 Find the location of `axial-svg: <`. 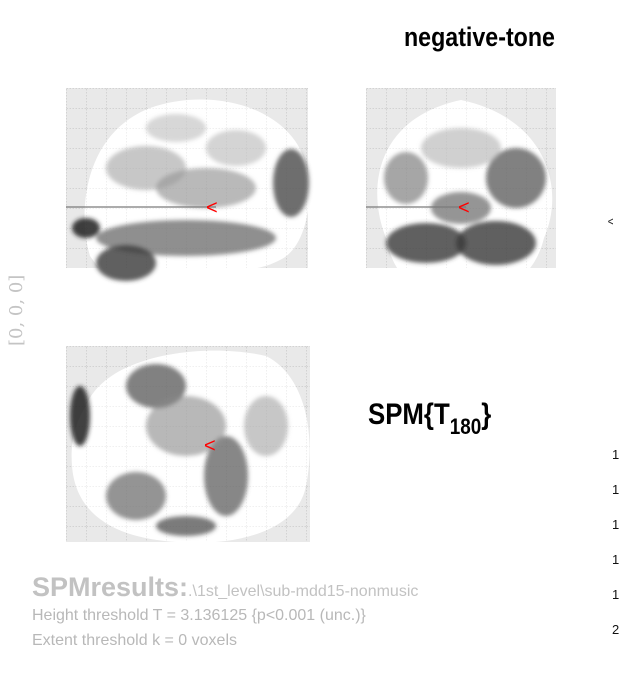

axial-svg: < is located at coordinates (188, 444).